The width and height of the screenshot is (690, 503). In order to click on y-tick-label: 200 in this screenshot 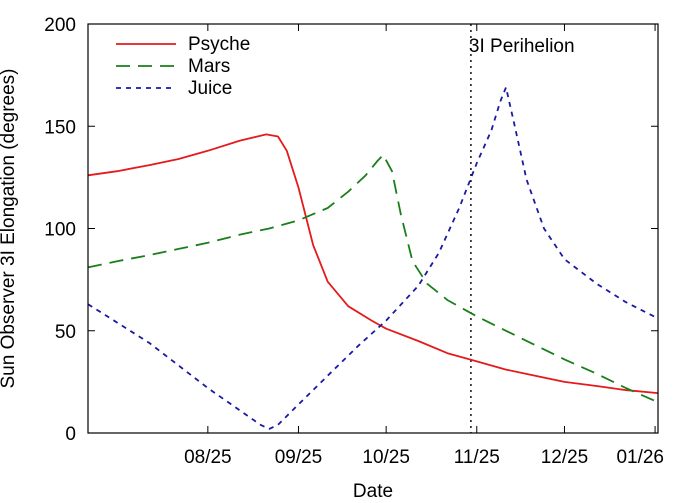, I will do `click(60, 25)`.